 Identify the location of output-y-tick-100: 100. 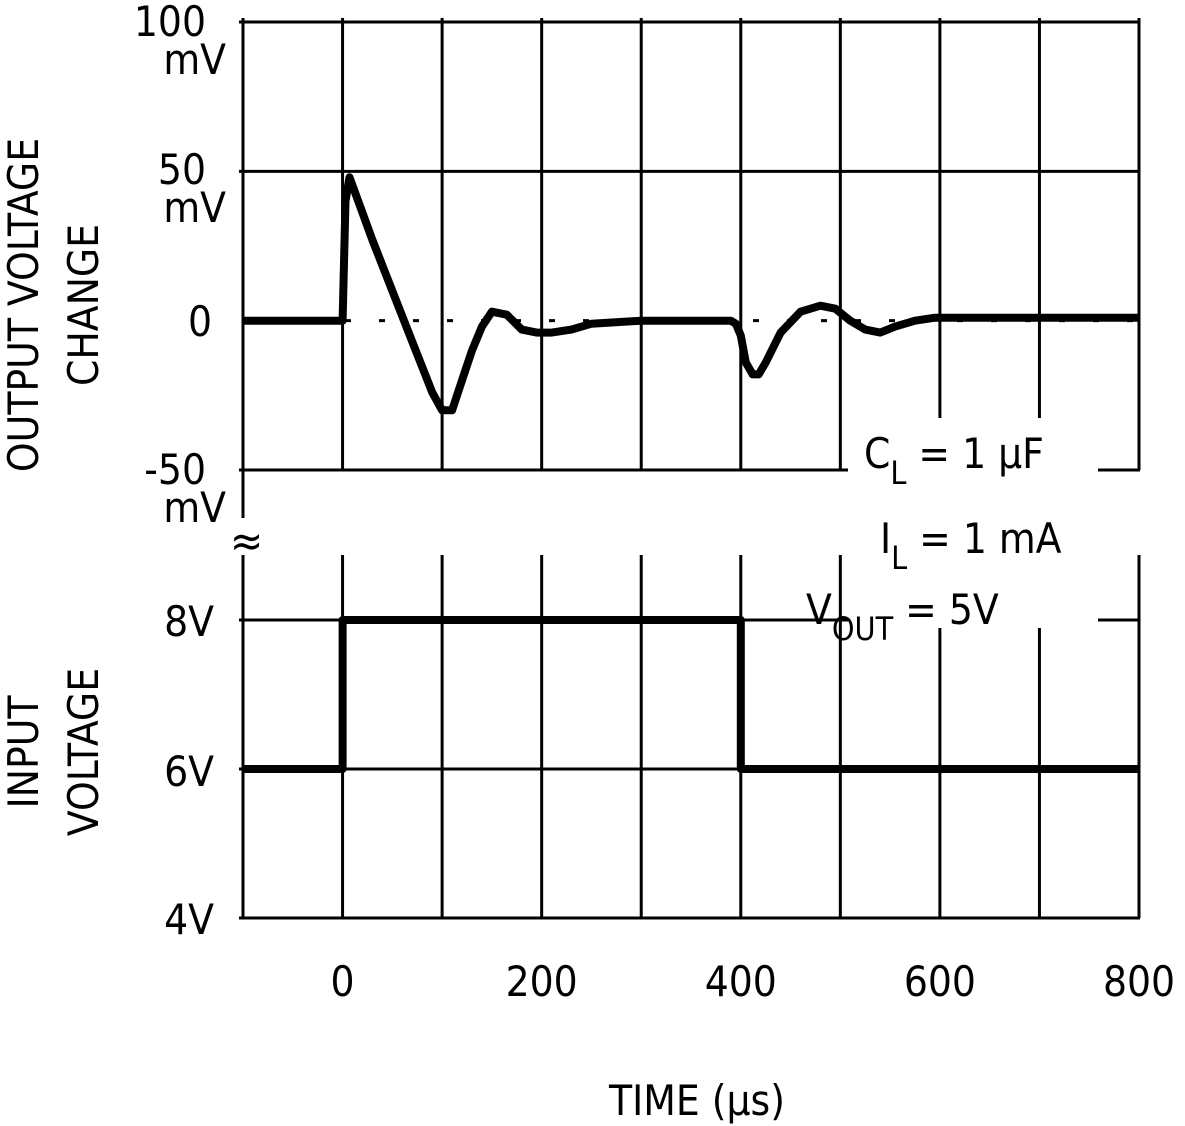
(170, 23).